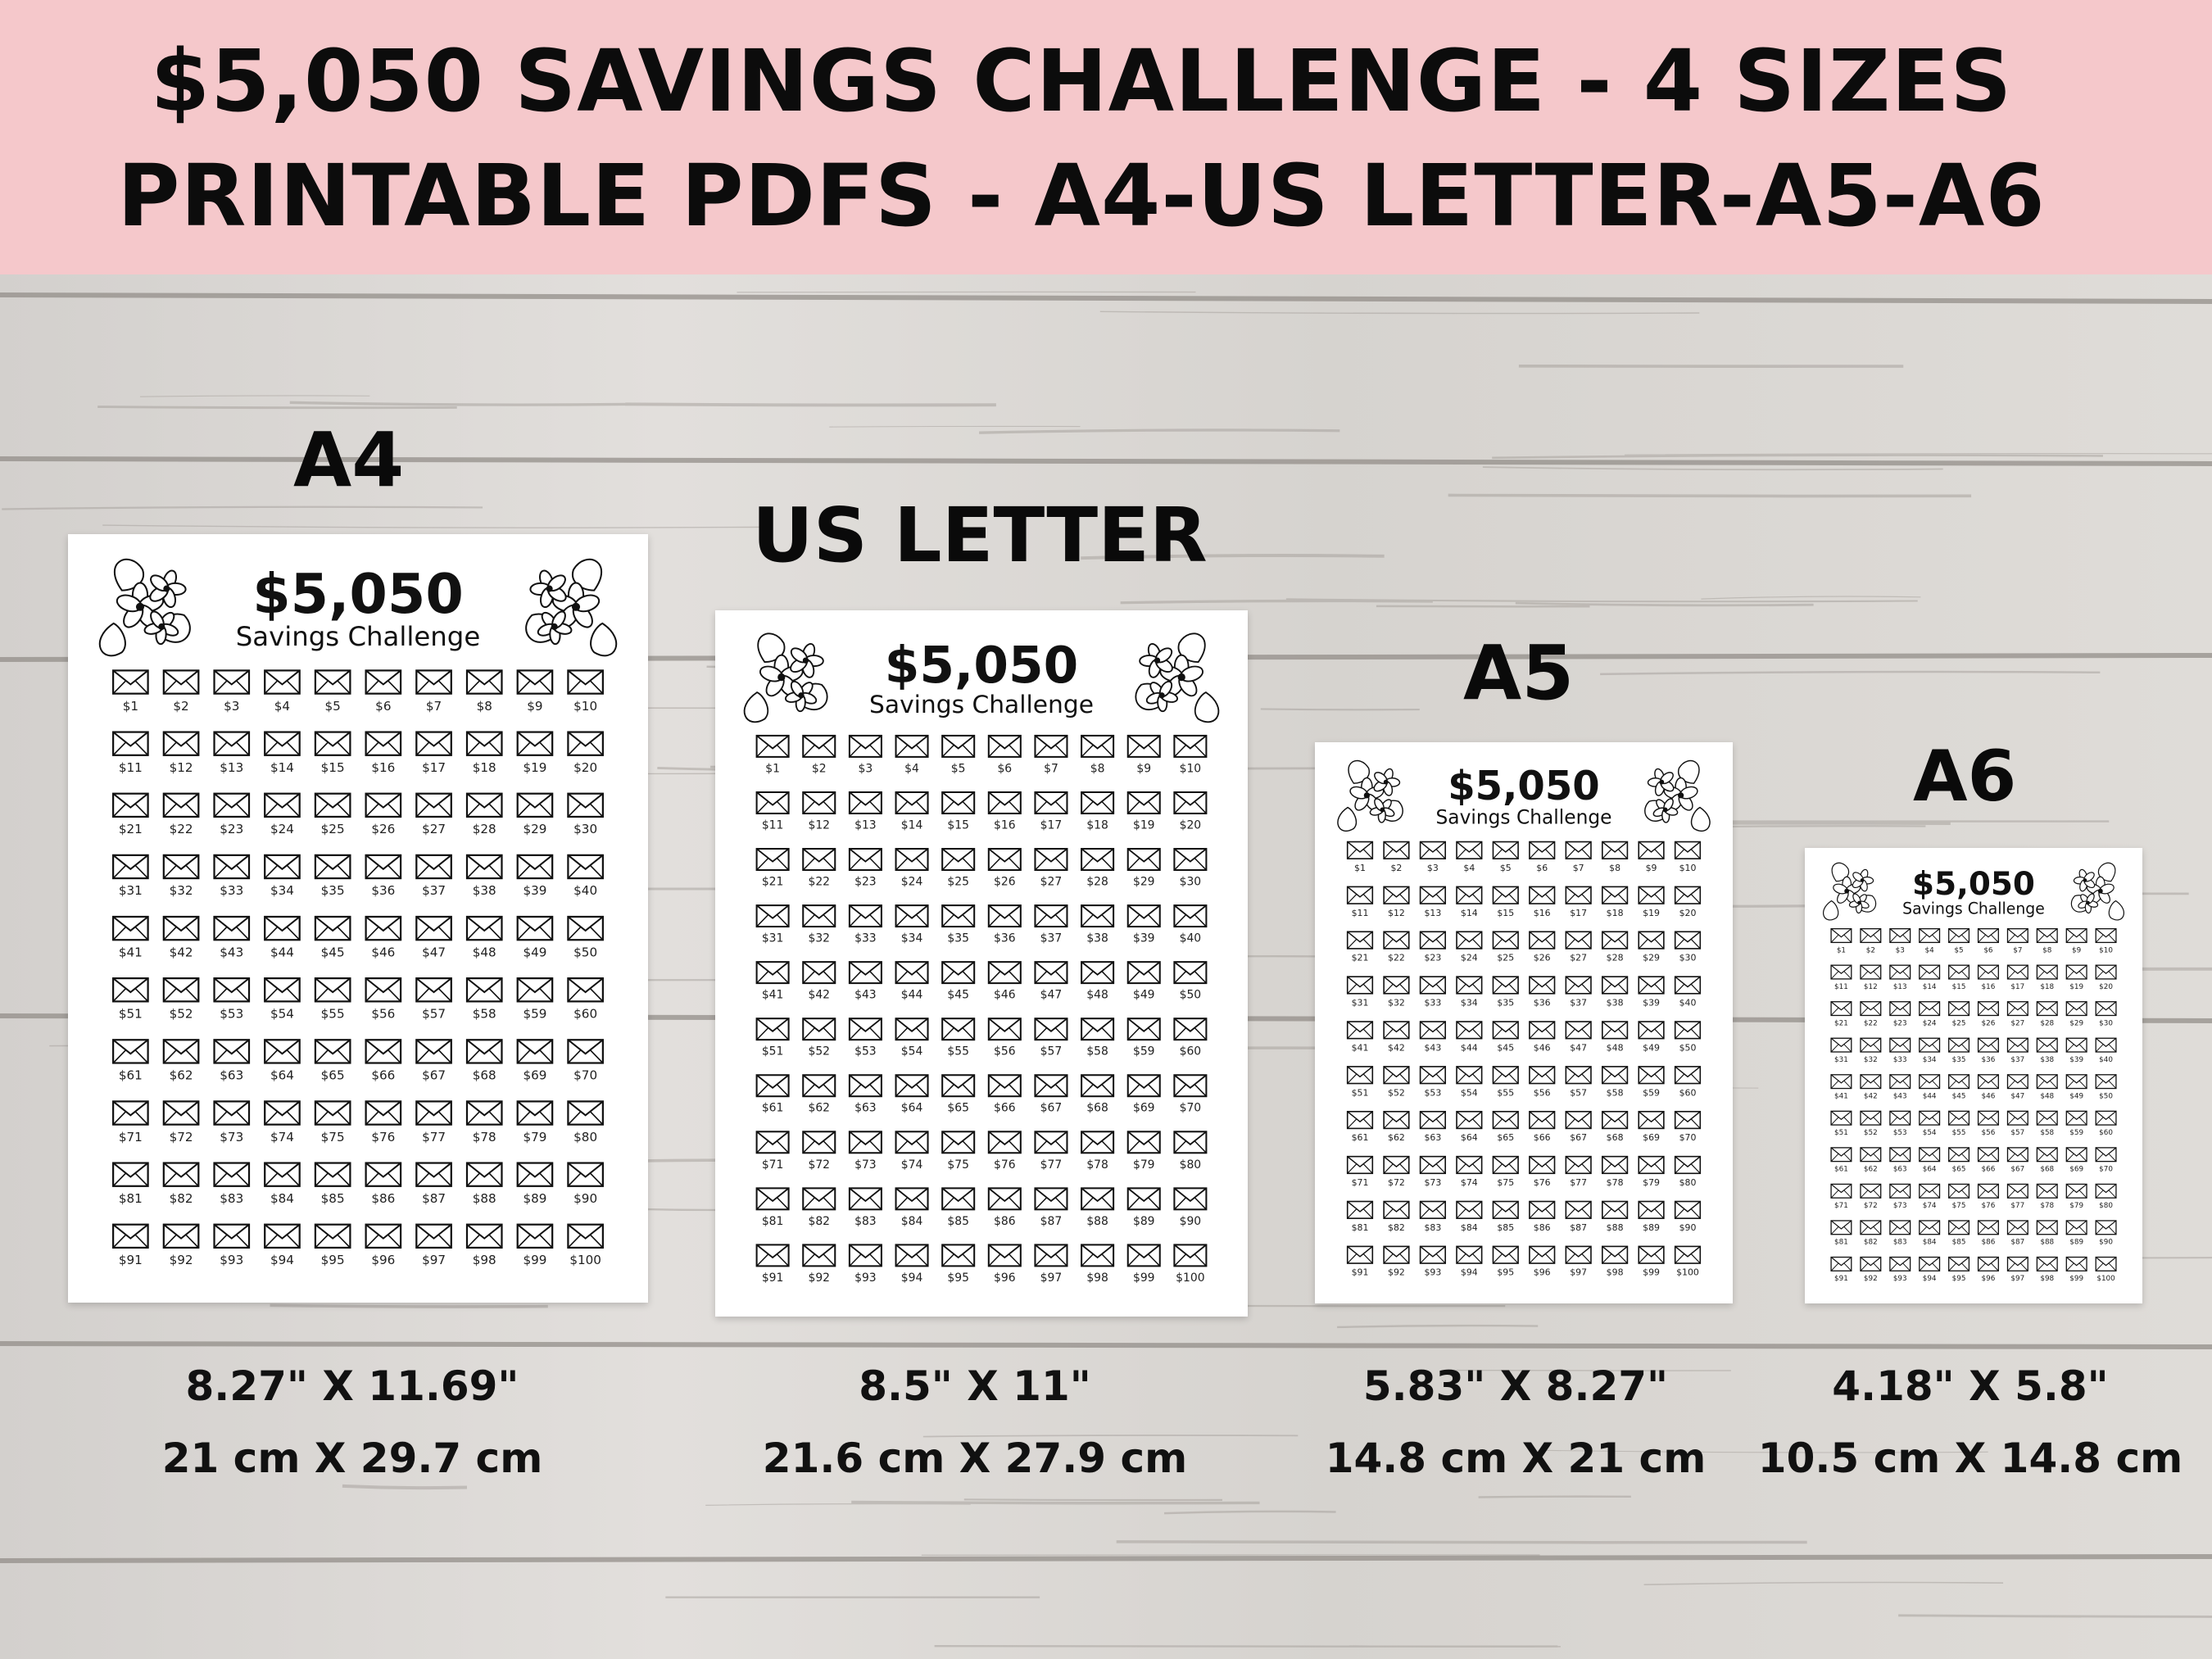 The height and width of the screenshot is (1659, 2212). What do you see at coordinates (352, 1386) in the screenshot?
I see `dimensions-a4-inches: 8.27" X 11.69"` at bounding box center [352, 1386].